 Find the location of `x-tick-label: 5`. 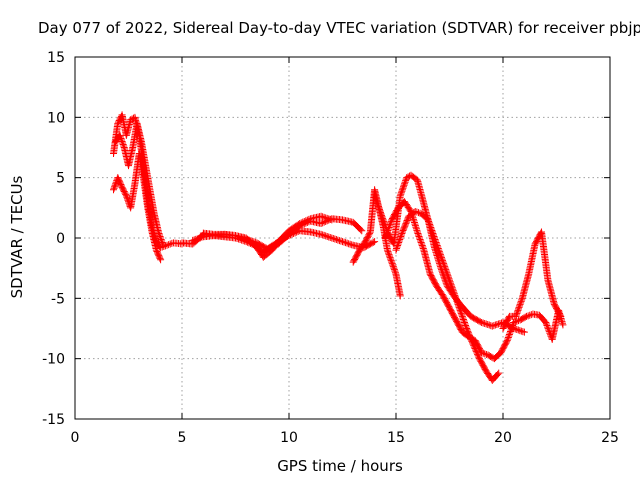

x-tick-label: 5 is located at coordinates (182, 438).